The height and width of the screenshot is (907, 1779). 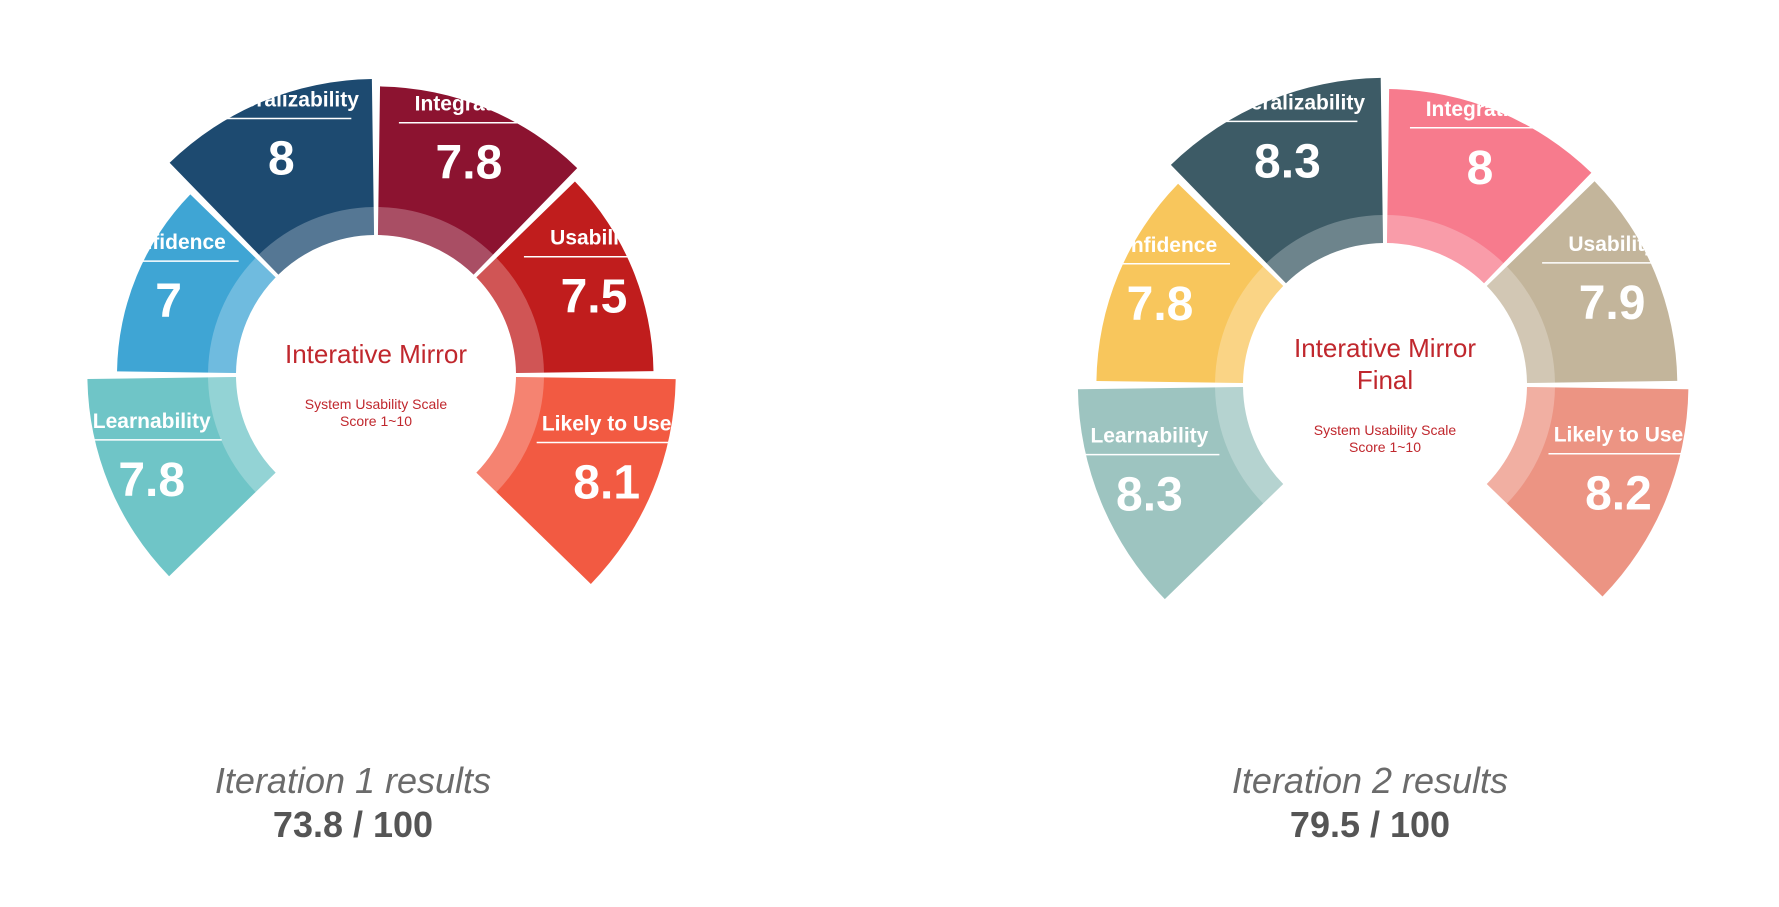 I want to click on value-likely-to-use: 8.2, so click(x=1618, y=494).